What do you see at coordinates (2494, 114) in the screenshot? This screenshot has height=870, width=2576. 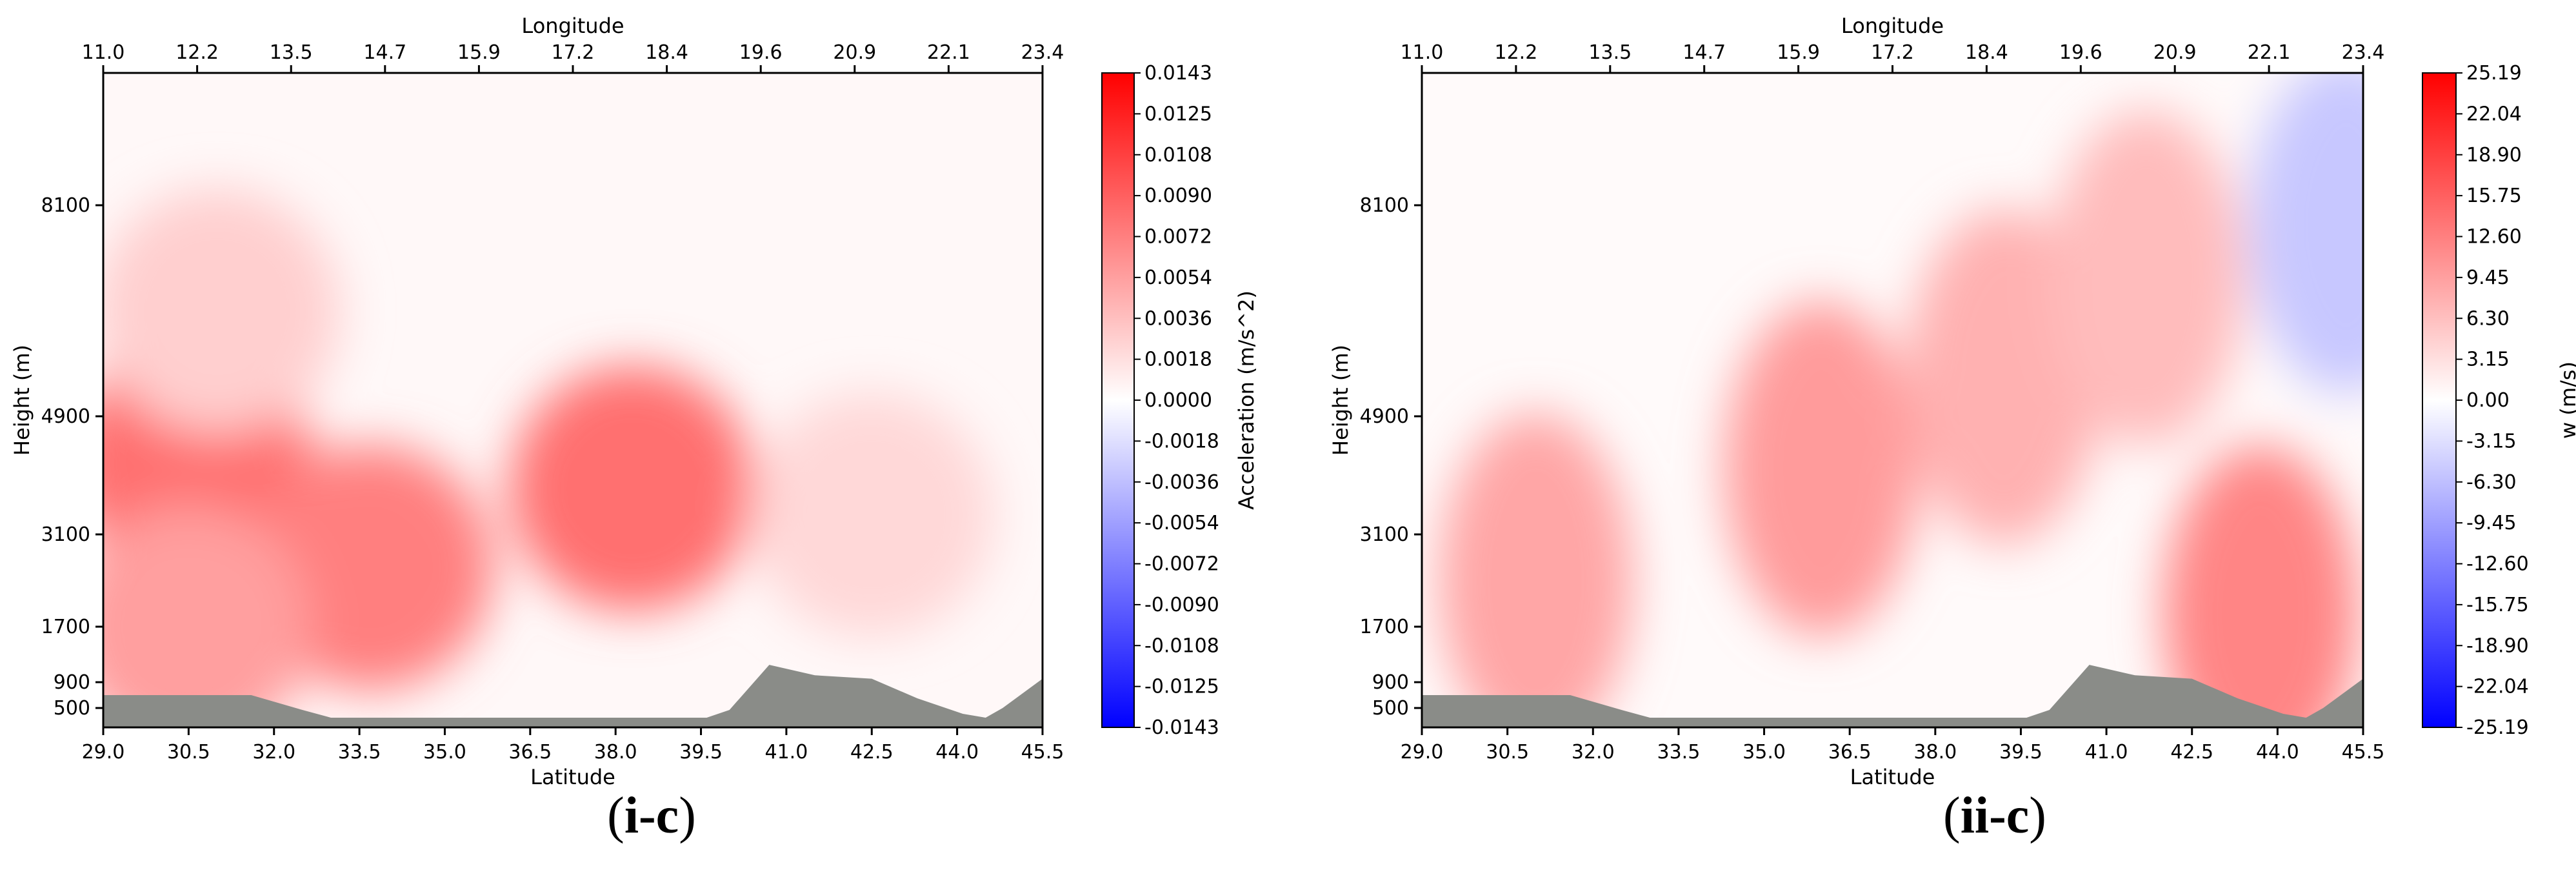 I see `colorbar-tick-label: 22.04` at bounding box center [2494, 114].